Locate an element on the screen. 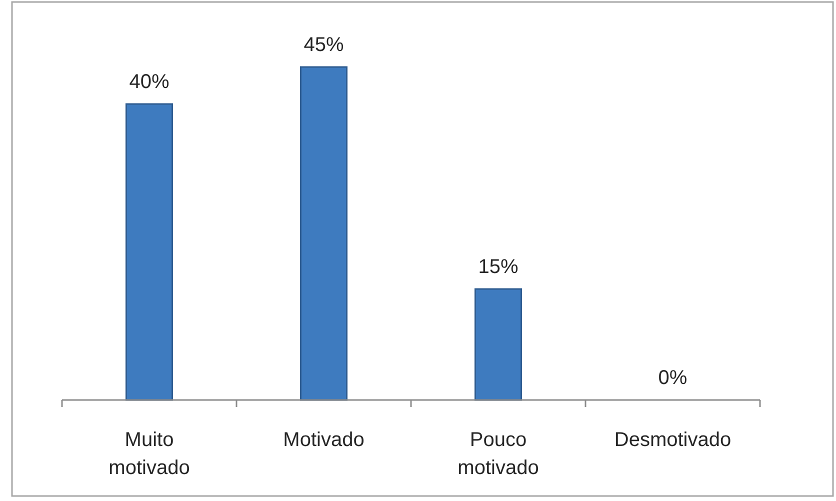  data-label: 0% is located at coordinates (673, 378).